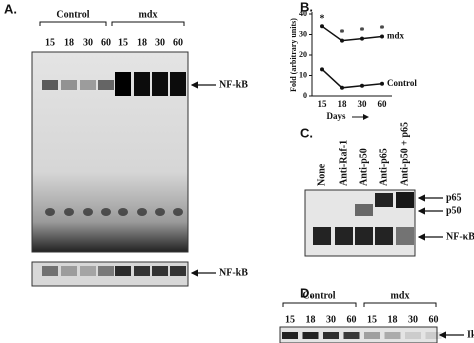 This screenshot has width=474, height=343. I want to click on lane-label: None, so click(321, 174).